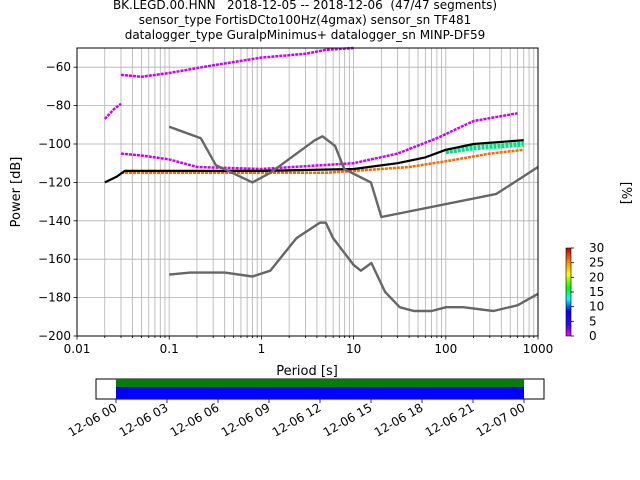  I want to click on x-tick-label: 1000, so click(538, 349).